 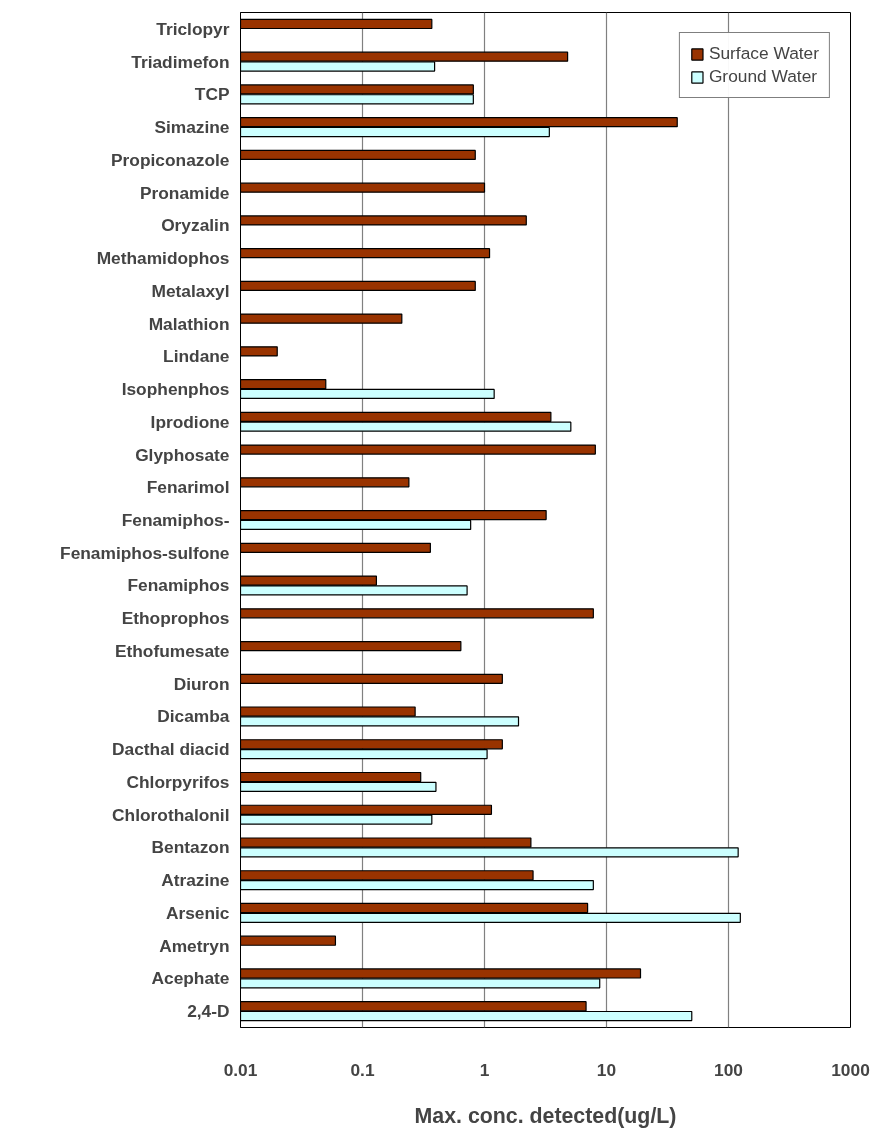 I want to click on y-tick-label: Oryzalin, so click(x=195, y=225).